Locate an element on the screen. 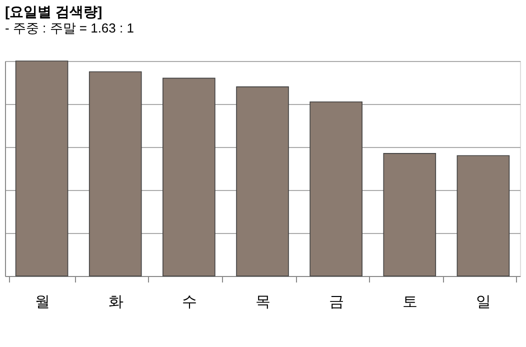 This screenshot has width=526, height=347. x-tick-label: 수 is located at coordinates (189, 302).